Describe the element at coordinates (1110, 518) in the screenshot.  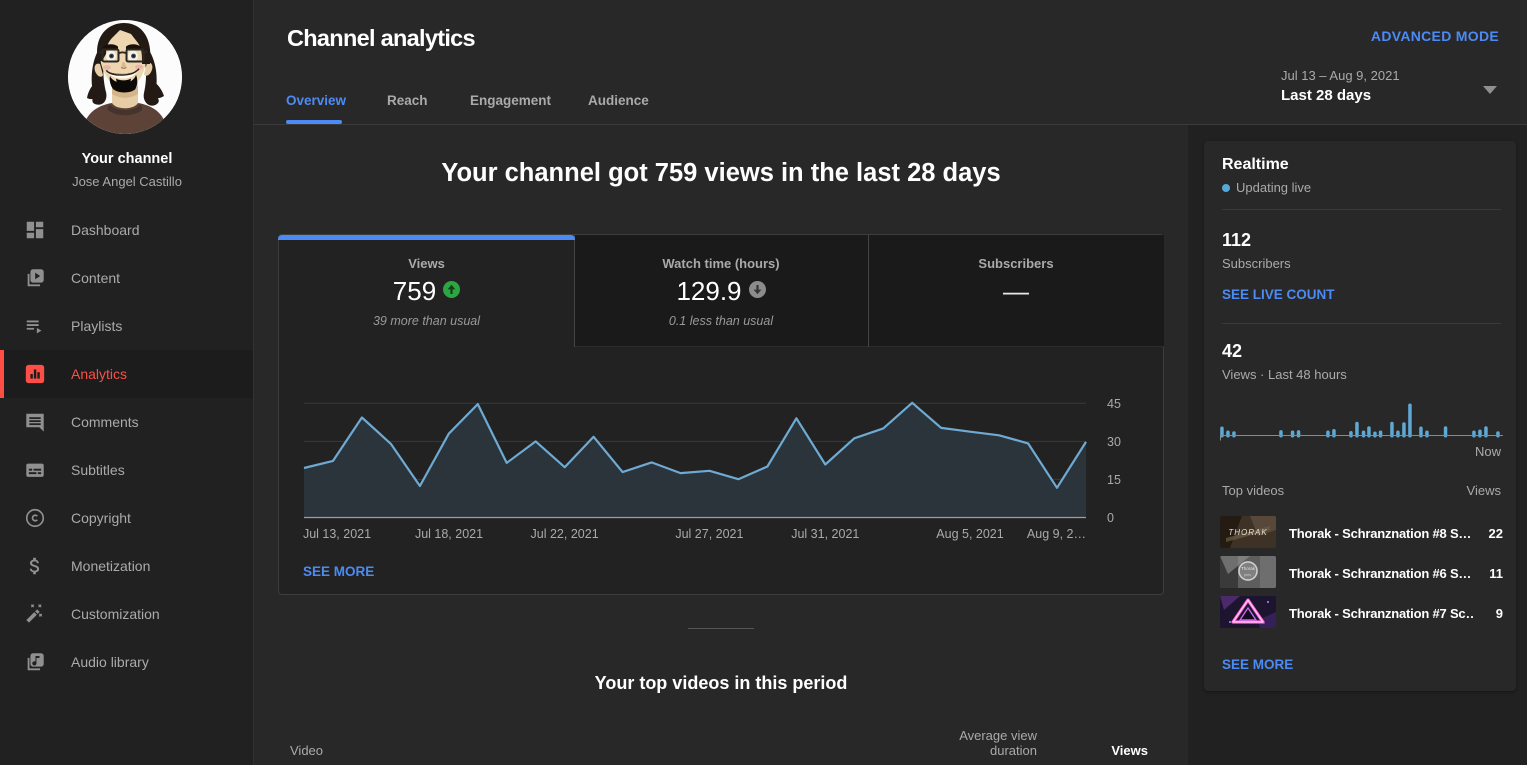
I see `svg-text: 0` at that location.